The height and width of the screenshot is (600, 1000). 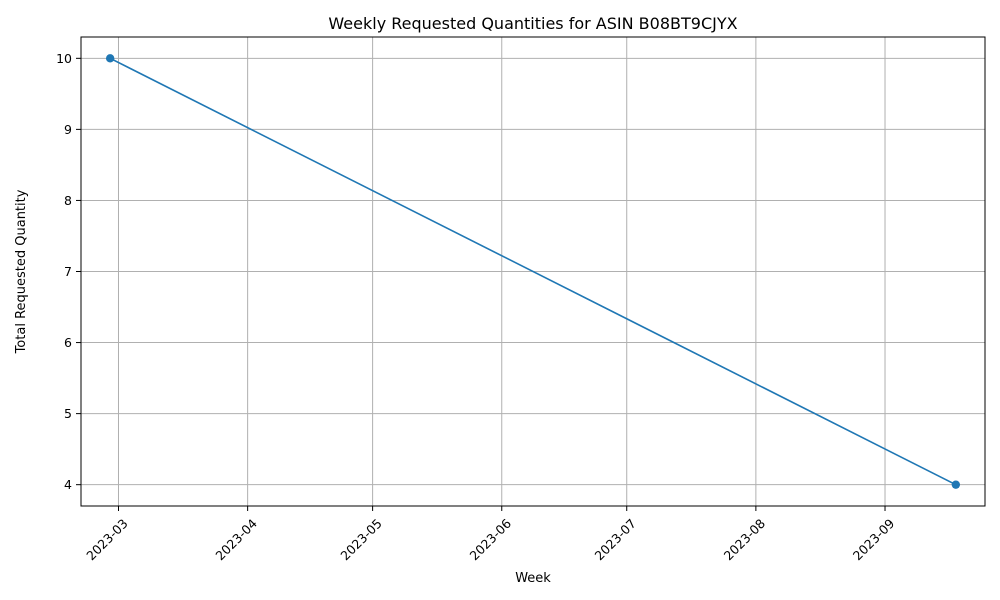 What do you see at coordinates (533, 578) in the screenshot?
I see `x-axis-label: Week` at bounding box center [533, 578].